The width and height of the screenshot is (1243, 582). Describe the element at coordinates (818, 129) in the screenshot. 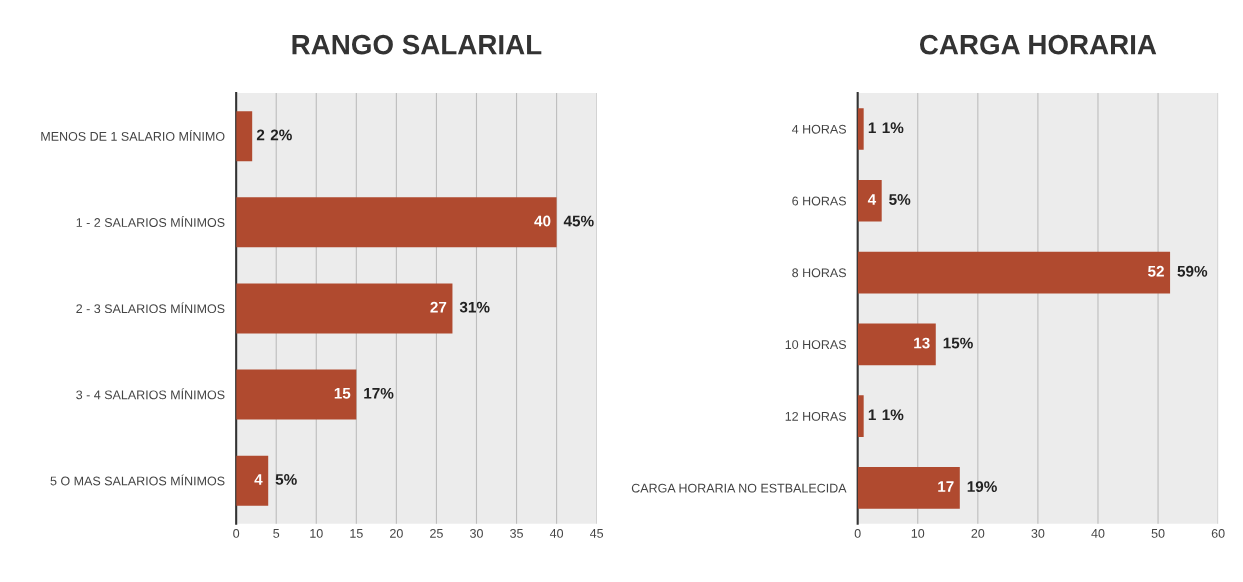

I see `y-tick-label: 4 HORAS` at that location.